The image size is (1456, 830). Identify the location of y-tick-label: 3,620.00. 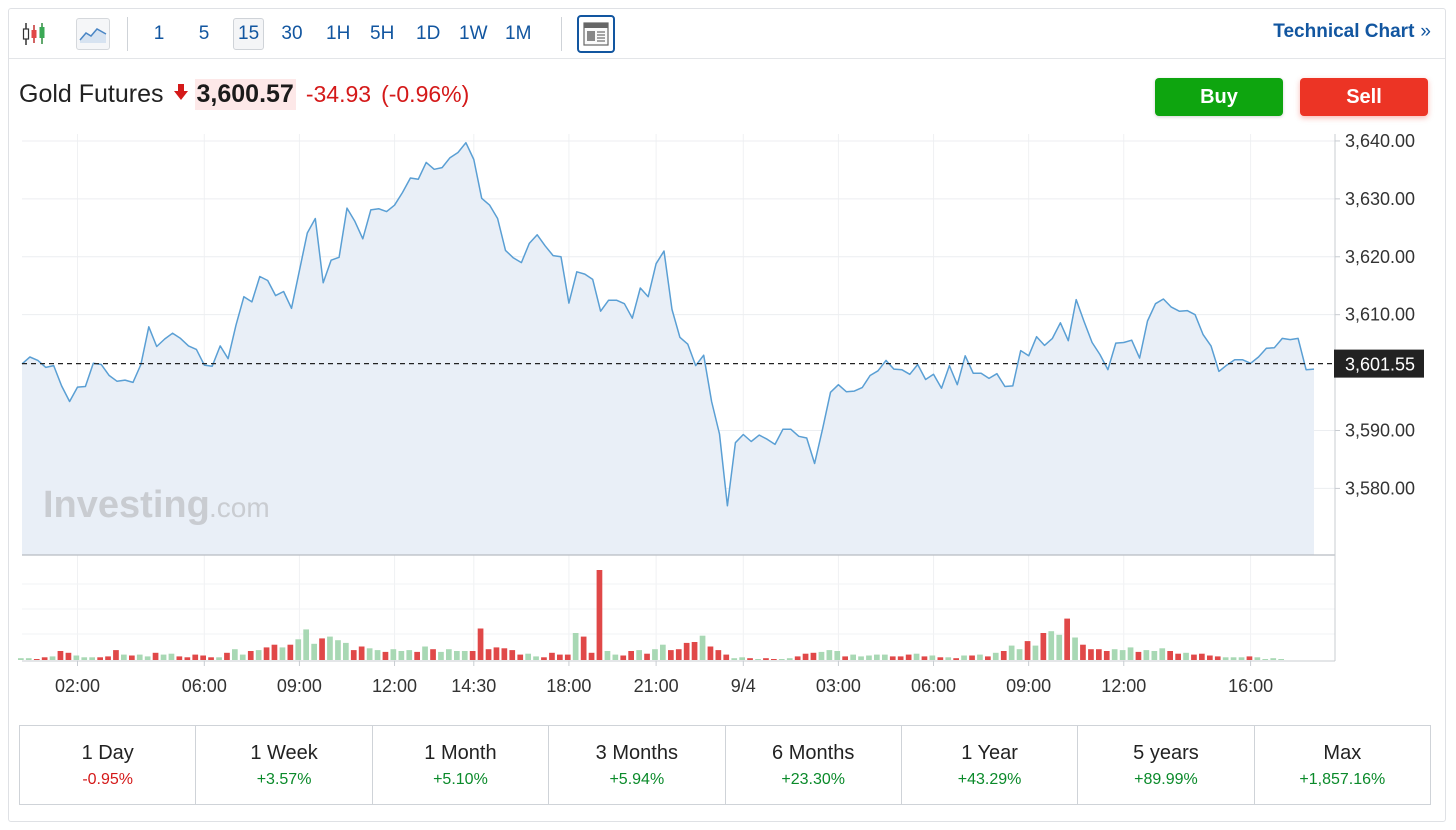
(1380, 257).